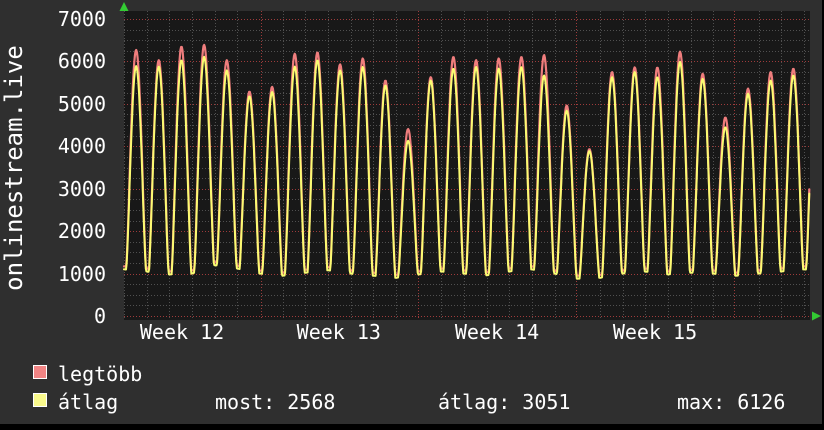  I want to click on stat-max: max: 6126, so click(731, 402).